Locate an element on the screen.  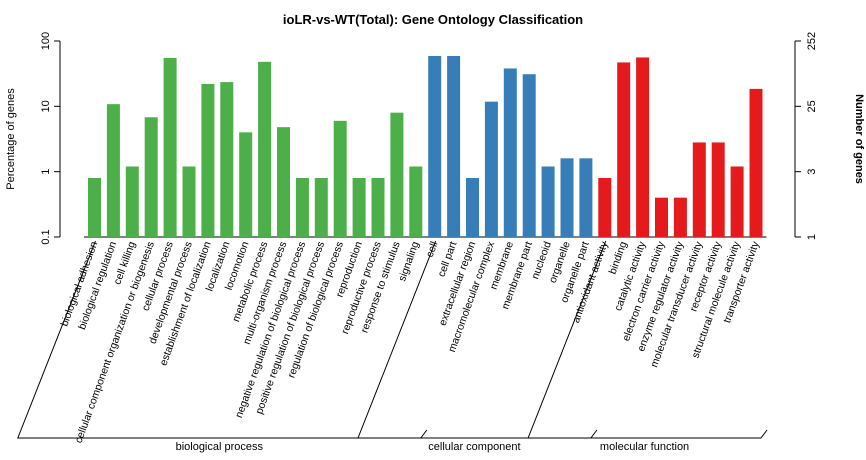
y-axis-right-title: Number of genes is located at coordinates (859, 139).